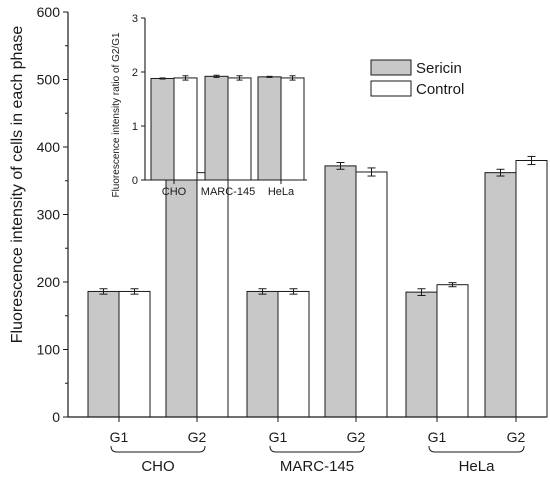 The height and width of the screenshot is (482, 550). Describe the element at coordinates (49, 350) in the screenshot. I see `y-tick-label-100: 100` at that location.